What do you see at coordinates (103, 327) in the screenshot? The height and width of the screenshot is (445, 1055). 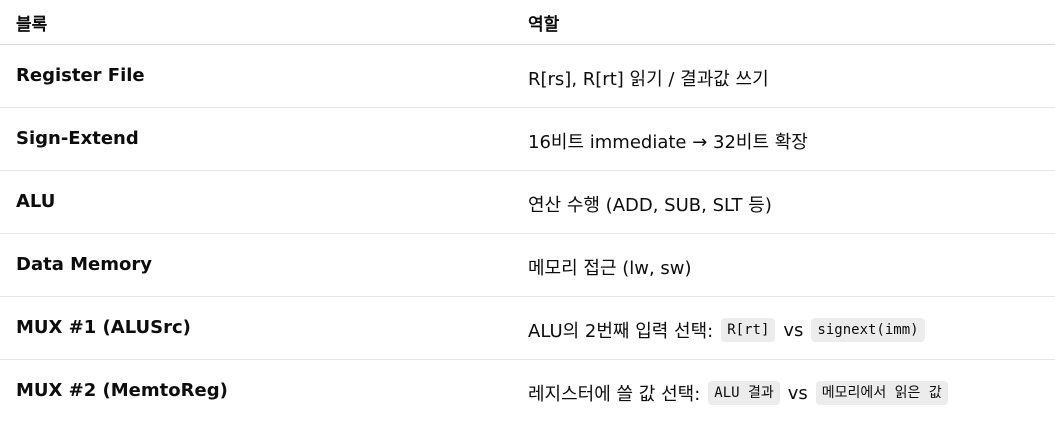 I see `block-name: MUX #1 (ALUSrc)` at bounding box center [103, 327].